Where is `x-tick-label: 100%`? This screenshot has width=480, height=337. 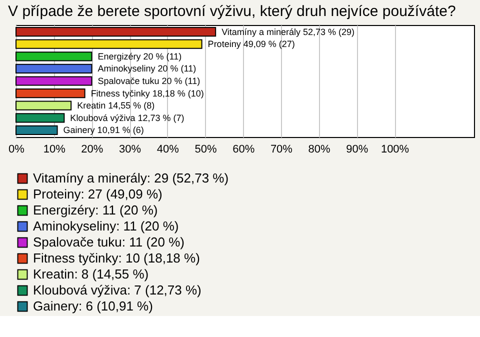 x-tick-label: 100% is located at coordinates (395, 150).